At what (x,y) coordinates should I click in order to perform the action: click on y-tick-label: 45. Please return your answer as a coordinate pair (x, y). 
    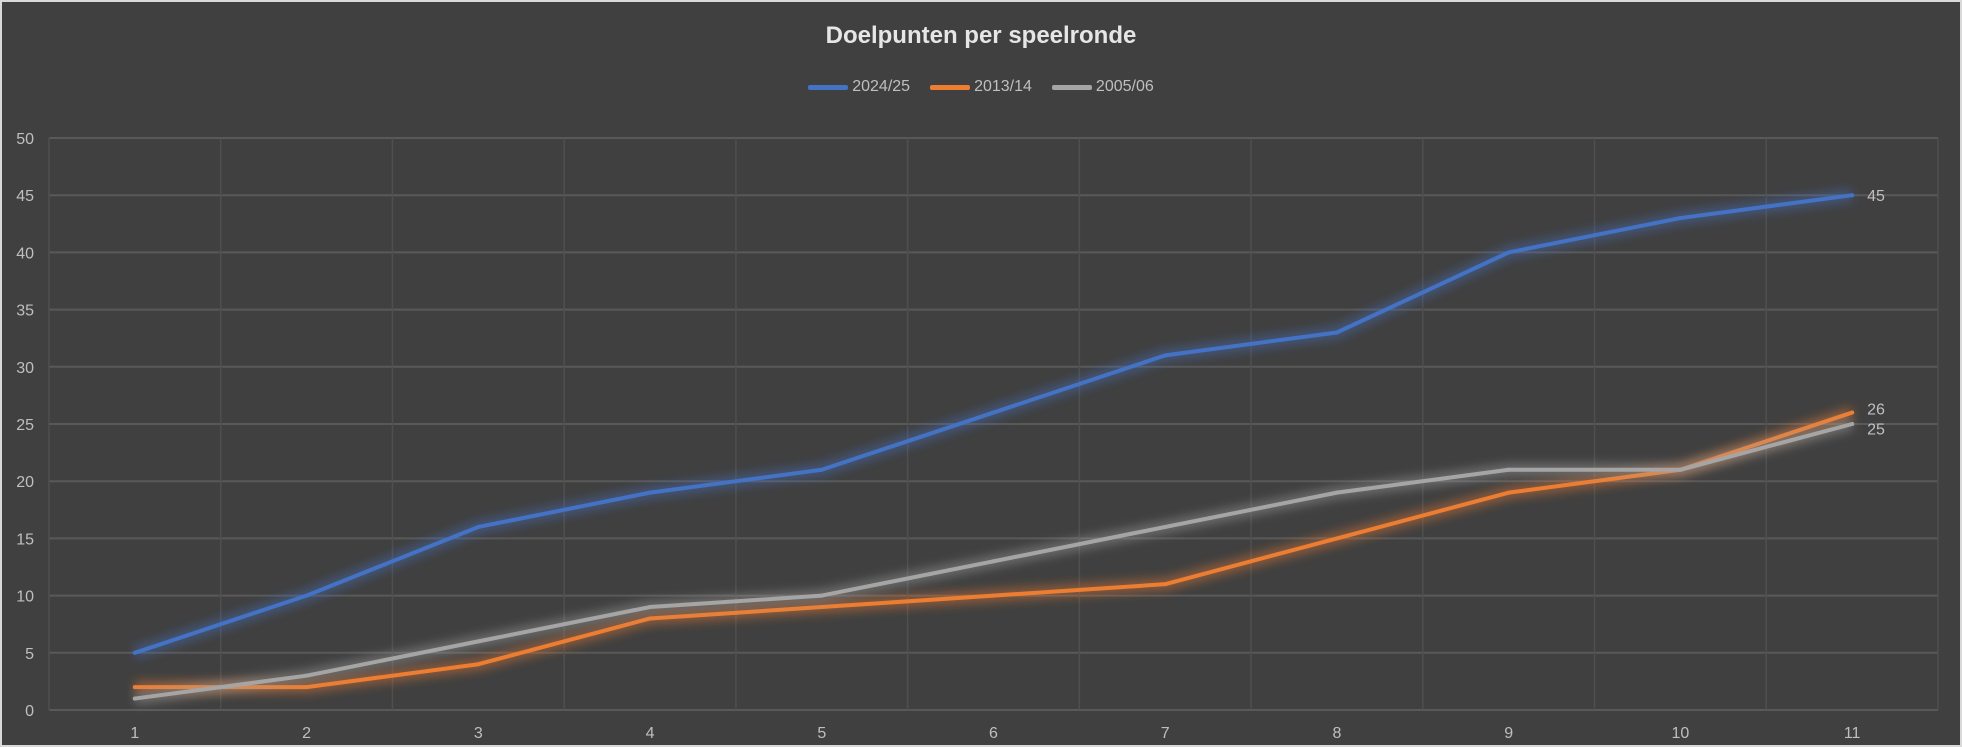
    Looking at the image, I should click on (25, 196).